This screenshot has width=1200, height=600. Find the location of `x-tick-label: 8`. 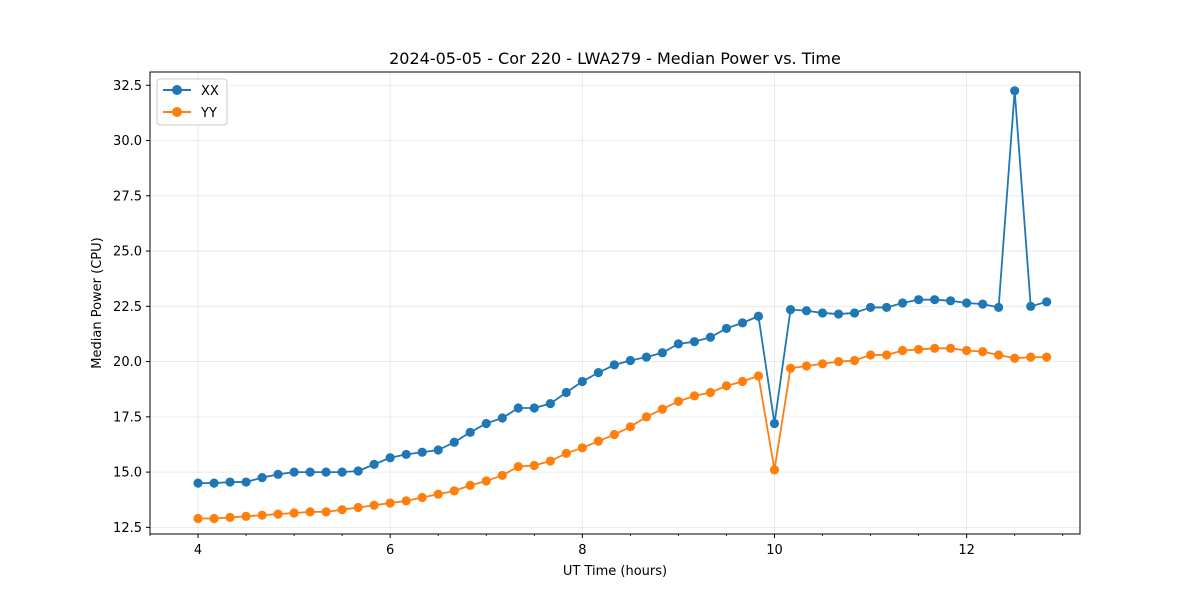

x-tick-label: 8 is located at coordinates (582, 550).